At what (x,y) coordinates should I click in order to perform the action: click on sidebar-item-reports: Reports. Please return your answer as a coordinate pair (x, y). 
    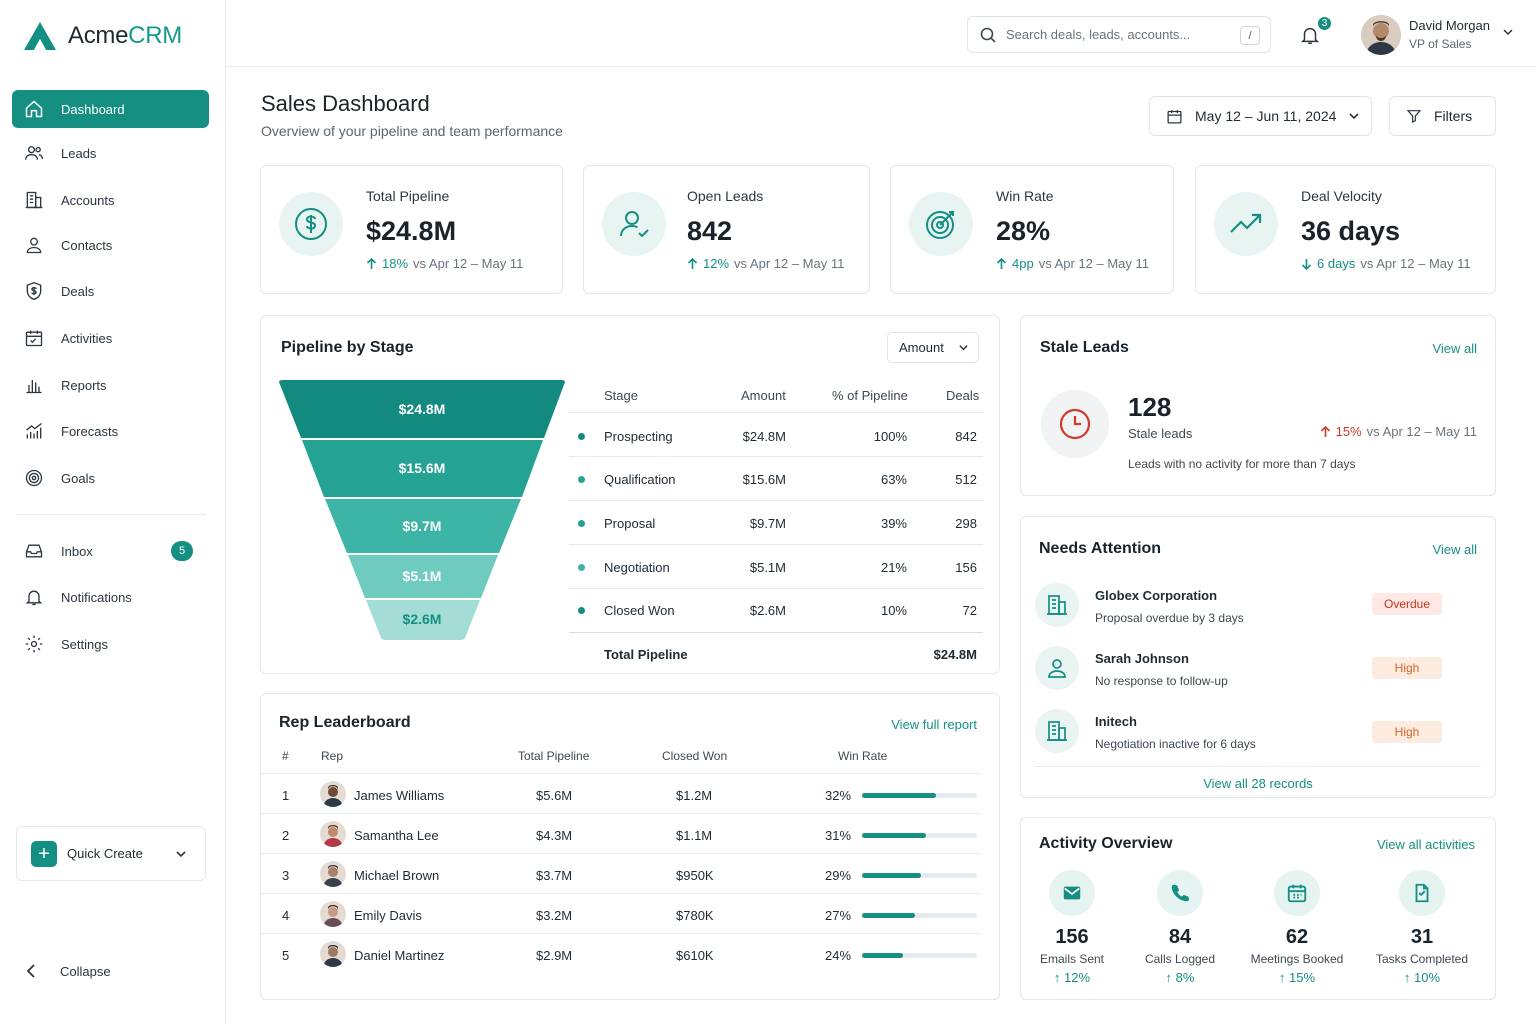
    Looking at the image, I should click on (110, 385).